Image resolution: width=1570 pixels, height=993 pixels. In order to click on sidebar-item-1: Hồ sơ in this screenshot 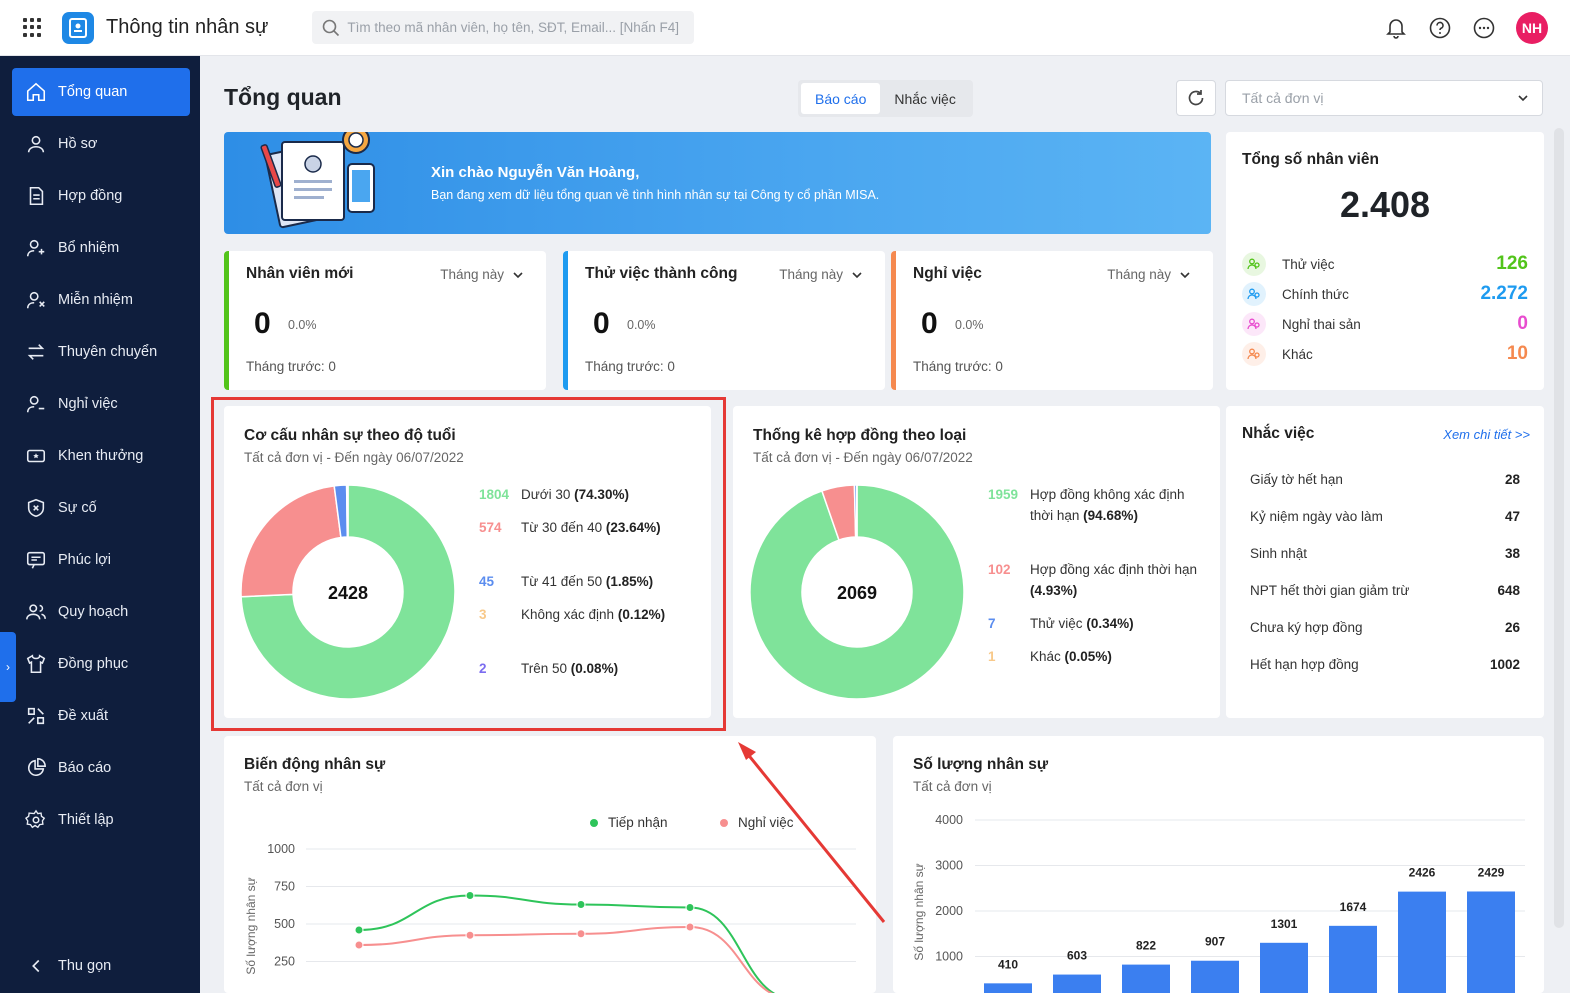, I will do `click(101, 144)`.